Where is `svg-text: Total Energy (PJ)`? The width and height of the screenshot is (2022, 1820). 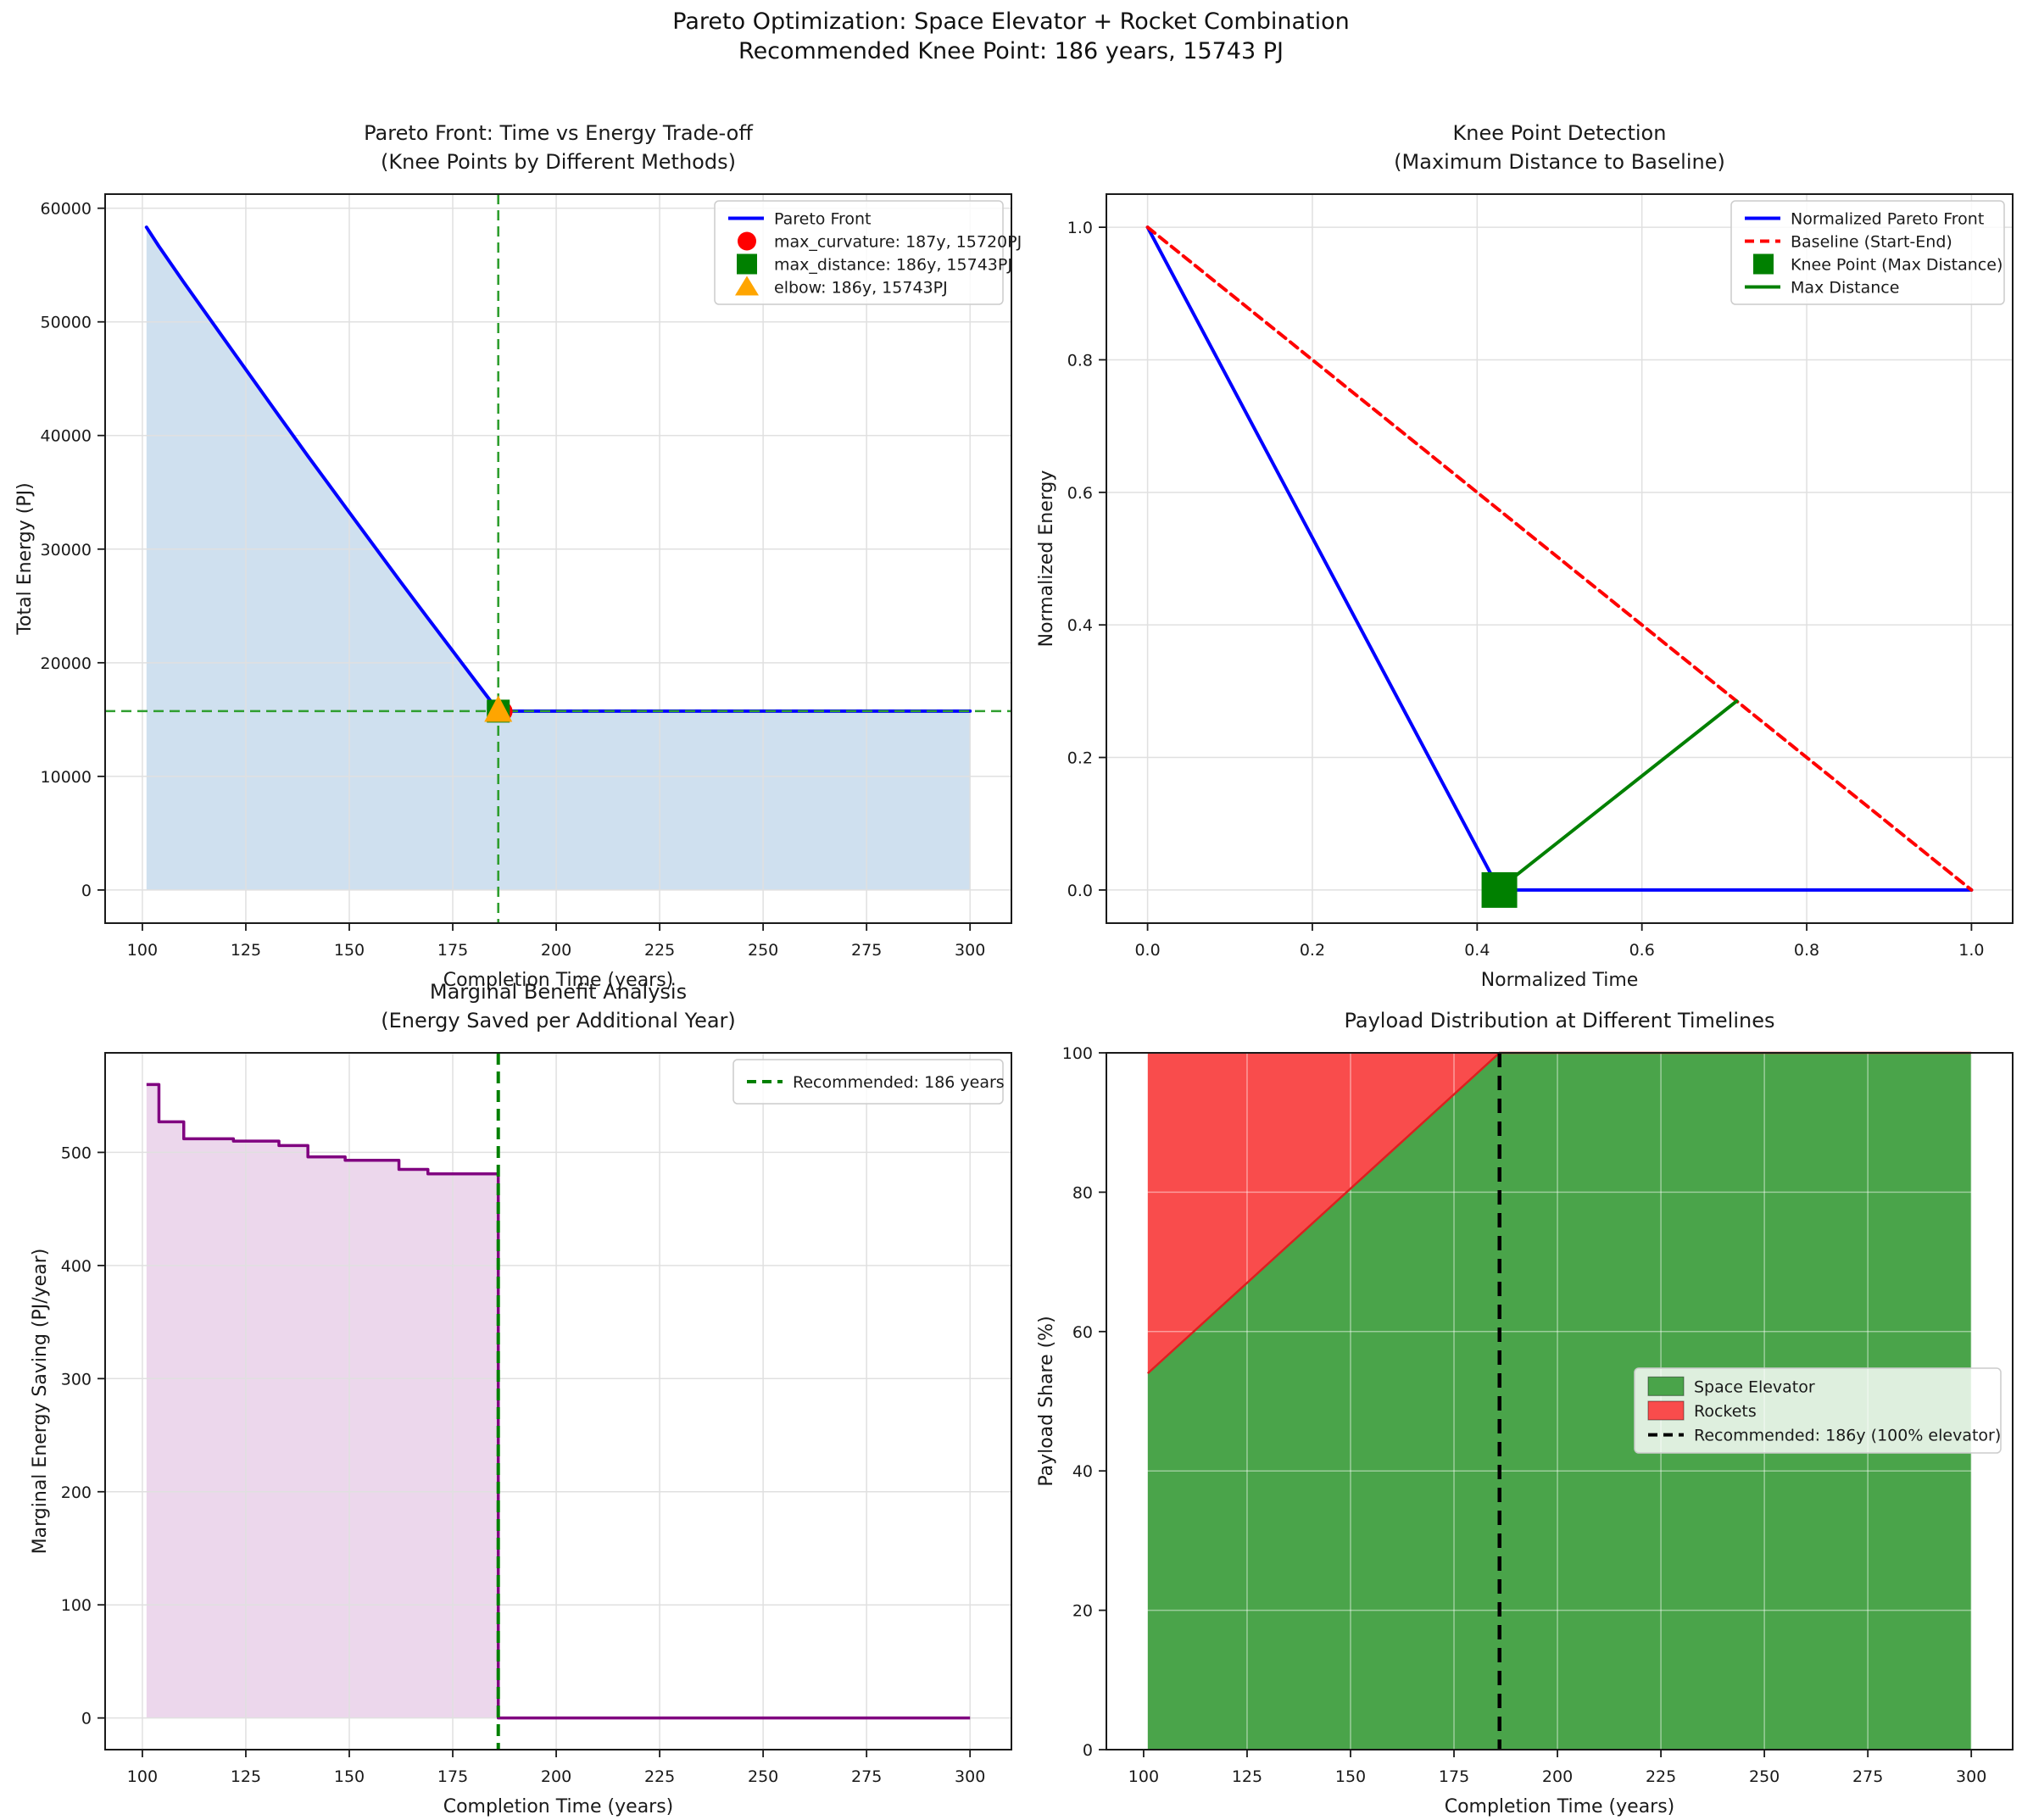
svg-text: Total Energy (PJ) is located at coordinates (25, 558).